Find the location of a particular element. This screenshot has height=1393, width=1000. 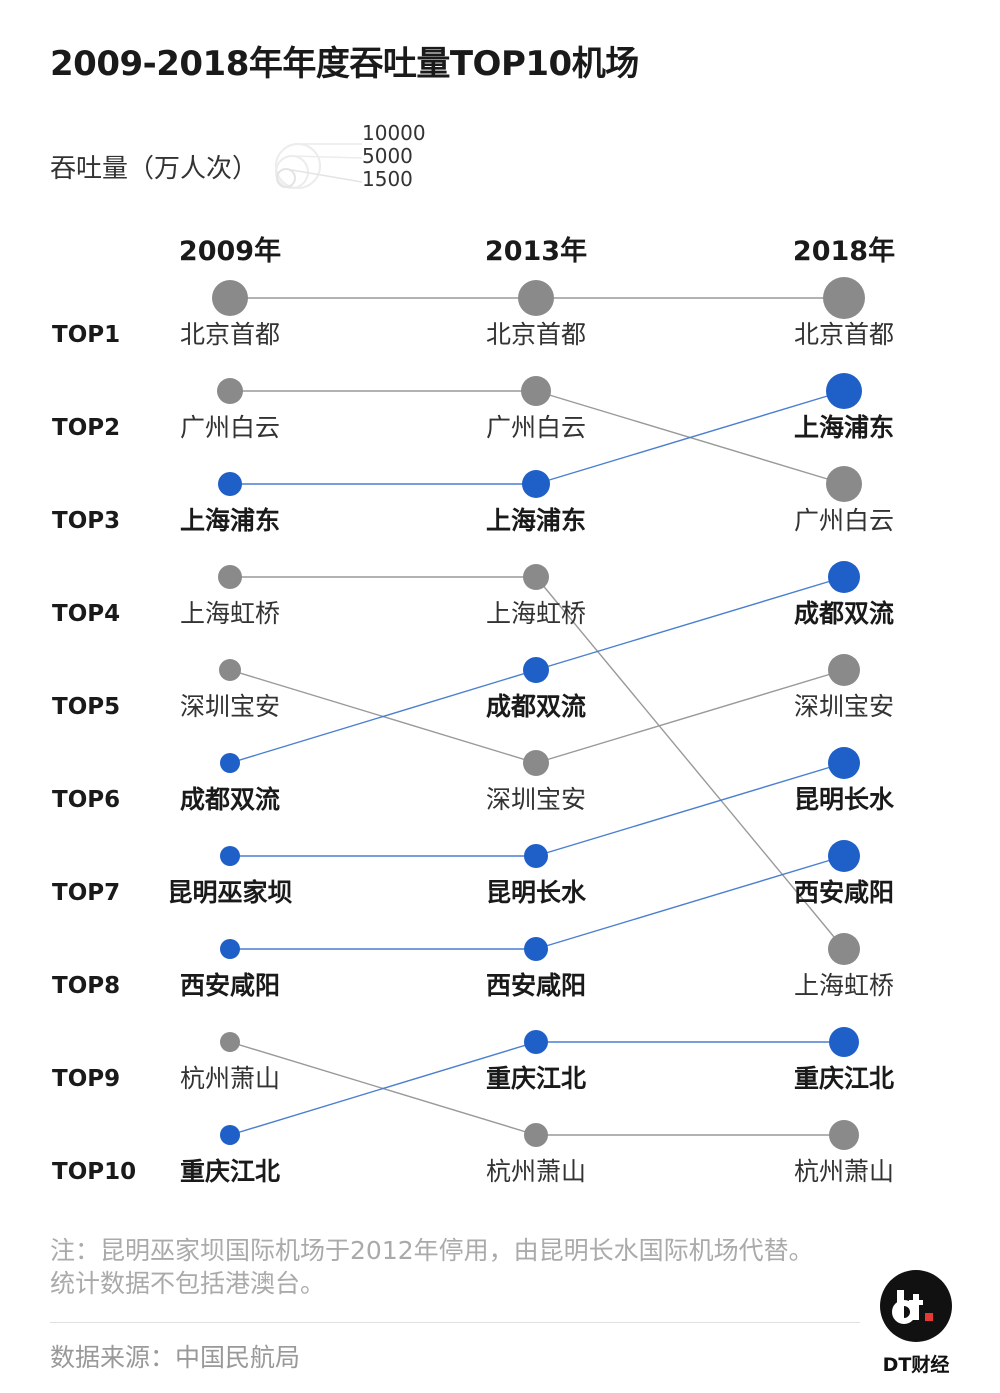

brand-logo is located at coordinates (916, 1306).